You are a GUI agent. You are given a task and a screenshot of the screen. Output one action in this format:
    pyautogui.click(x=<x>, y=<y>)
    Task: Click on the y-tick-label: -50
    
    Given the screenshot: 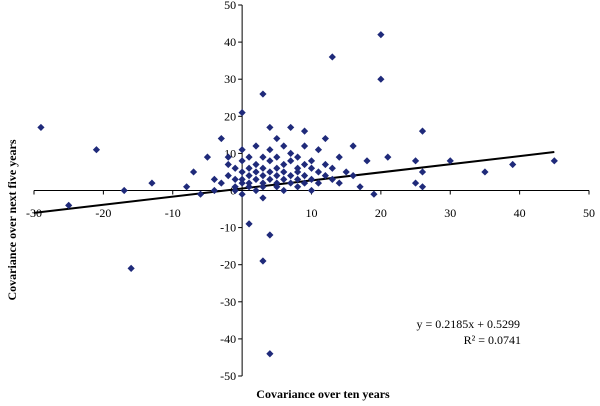 What is the action you would take?
    pyautogui.click(x=228, y=376)
    